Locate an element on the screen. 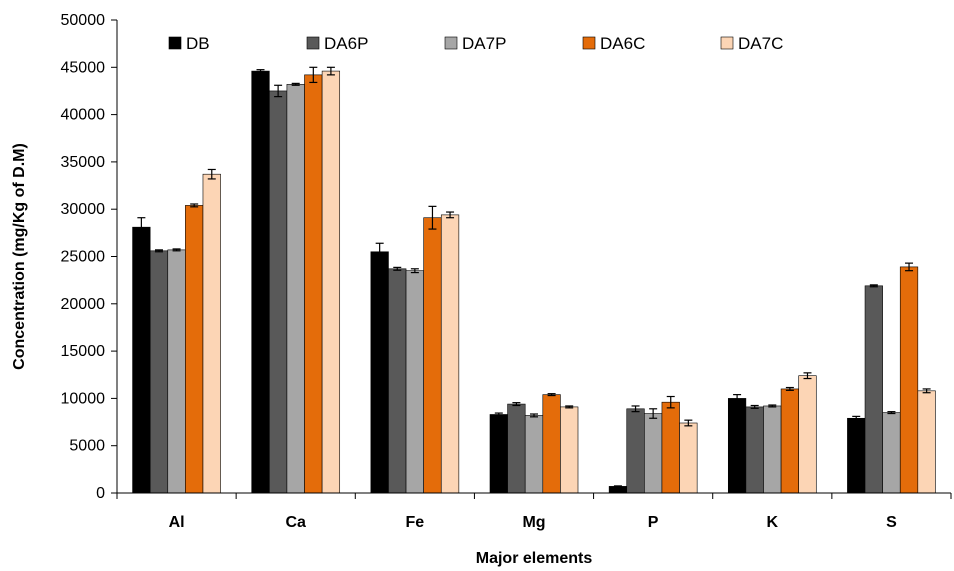 This screenshot has width=954, height=571. legend-item-da6p: DA6P is located at coordinates (337, 43).